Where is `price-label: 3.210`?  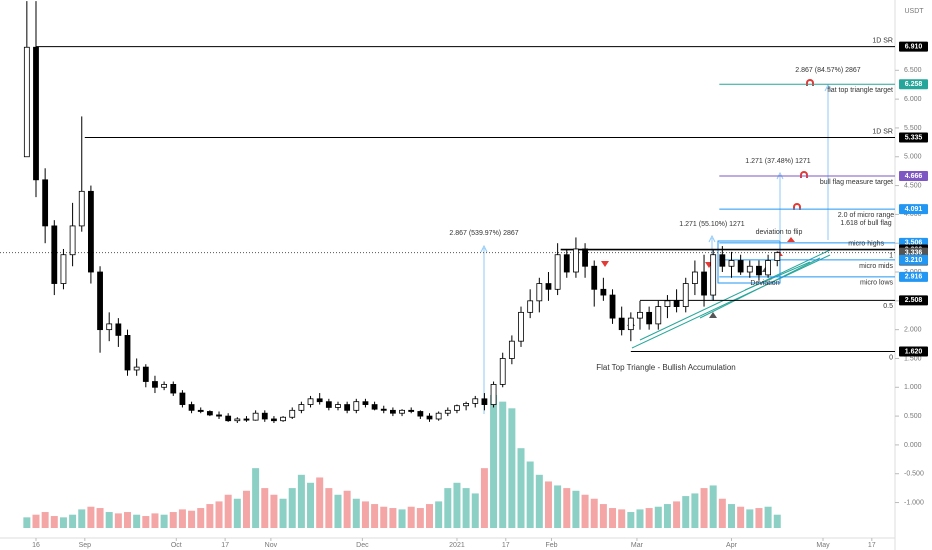
price-label: 3.210 is located at coordinates (914, 260).